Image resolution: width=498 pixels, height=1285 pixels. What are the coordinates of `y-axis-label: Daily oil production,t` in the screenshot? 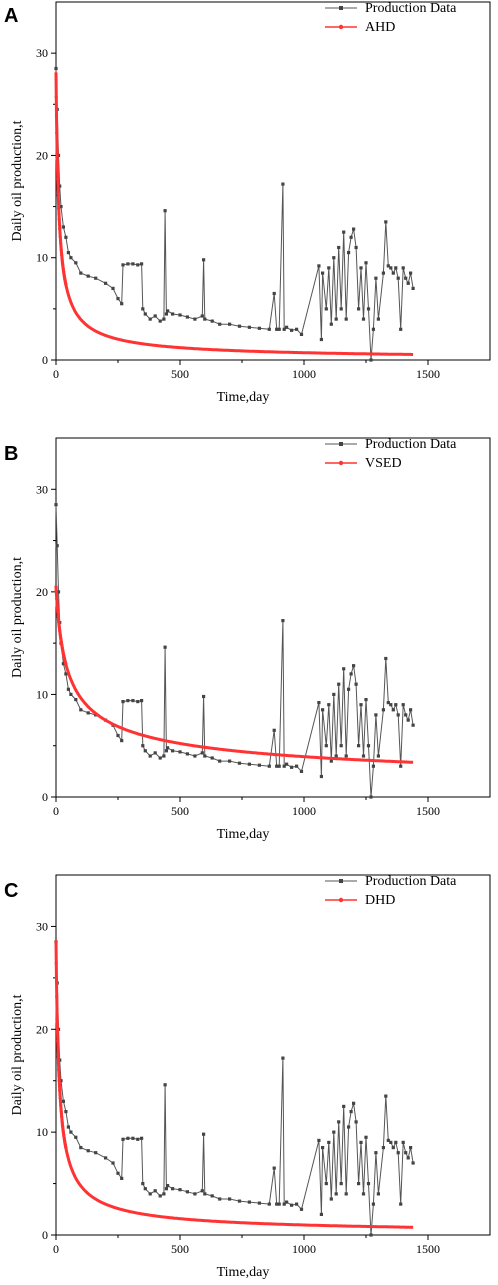 It's located at (17, 180).